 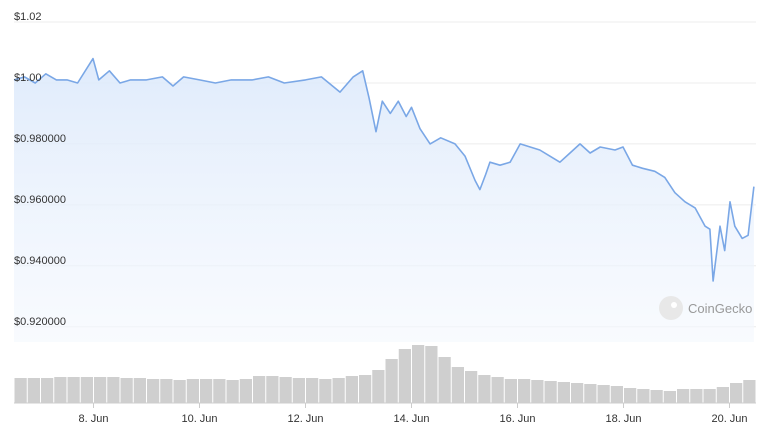 What do you see at coordinates (199, 419) in the screenshot?
I see `x-tick-label: 10. Jun` at bounding box center [199, 419].